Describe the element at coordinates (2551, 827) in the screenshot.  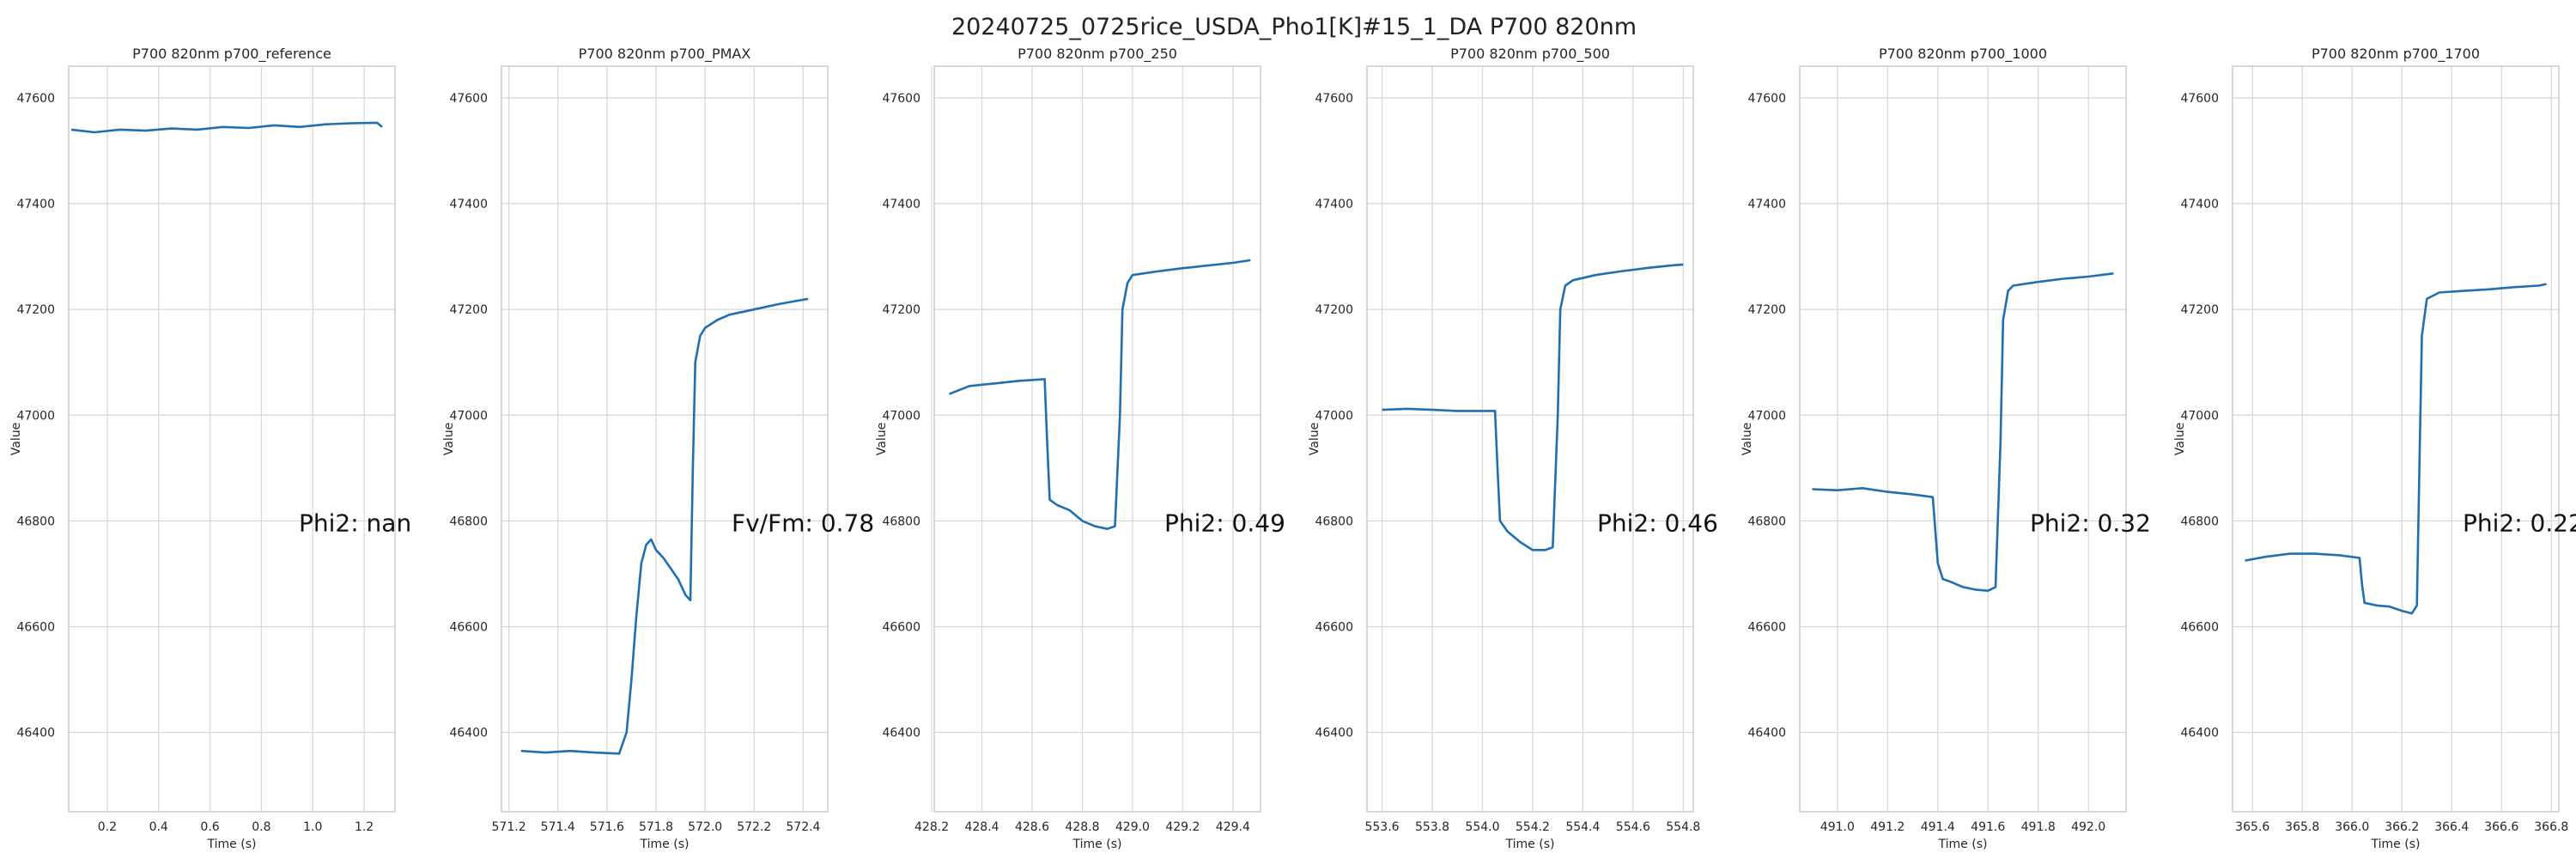
I see `x-tick-label: 366.8` at that location.